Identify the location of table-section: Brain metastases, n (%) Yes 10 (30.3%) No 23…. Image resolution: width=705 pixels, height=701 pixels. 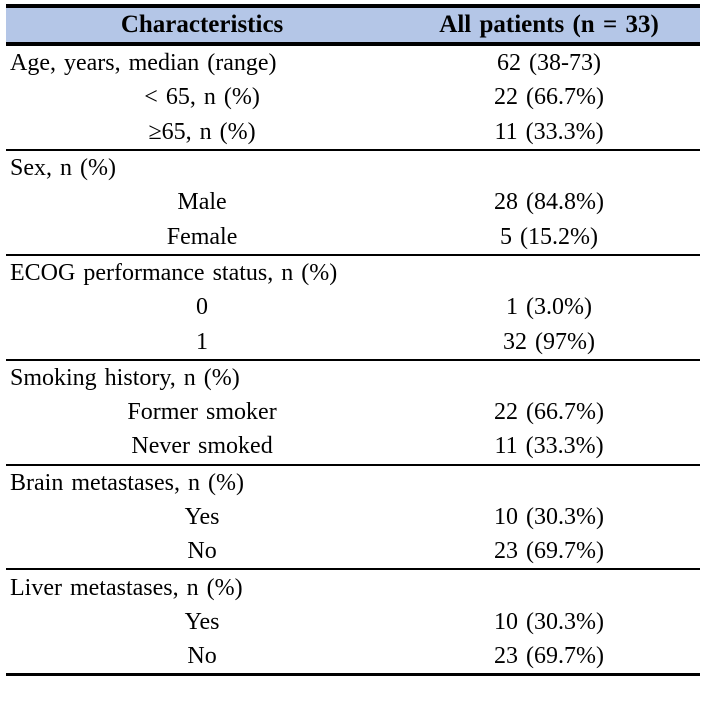
(353, 516).